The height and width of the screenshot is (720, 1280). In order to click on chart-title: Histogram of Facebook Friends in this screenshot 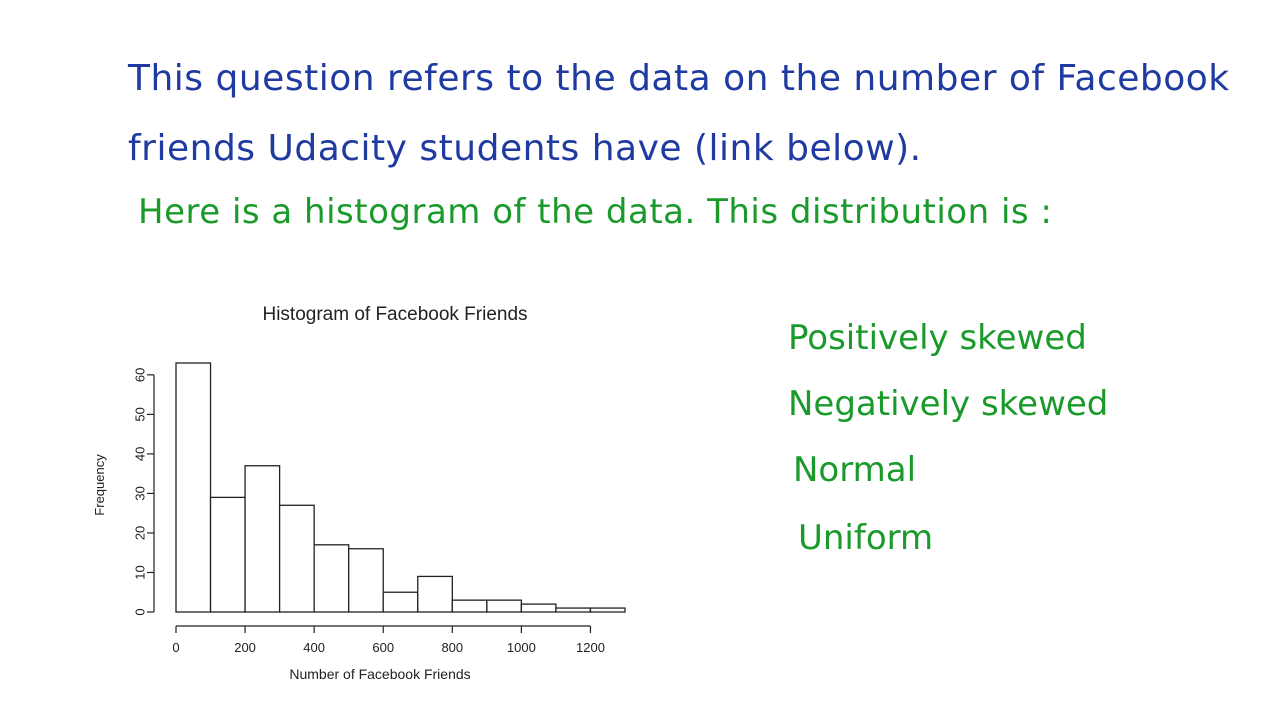, I will do `click(394, 314)`.